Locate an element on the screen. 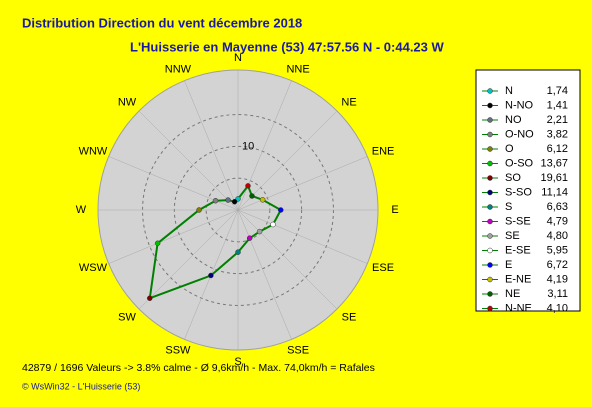 The image size is (592, 407). legend-value: 3,11 is located at coordinates (557, 294).